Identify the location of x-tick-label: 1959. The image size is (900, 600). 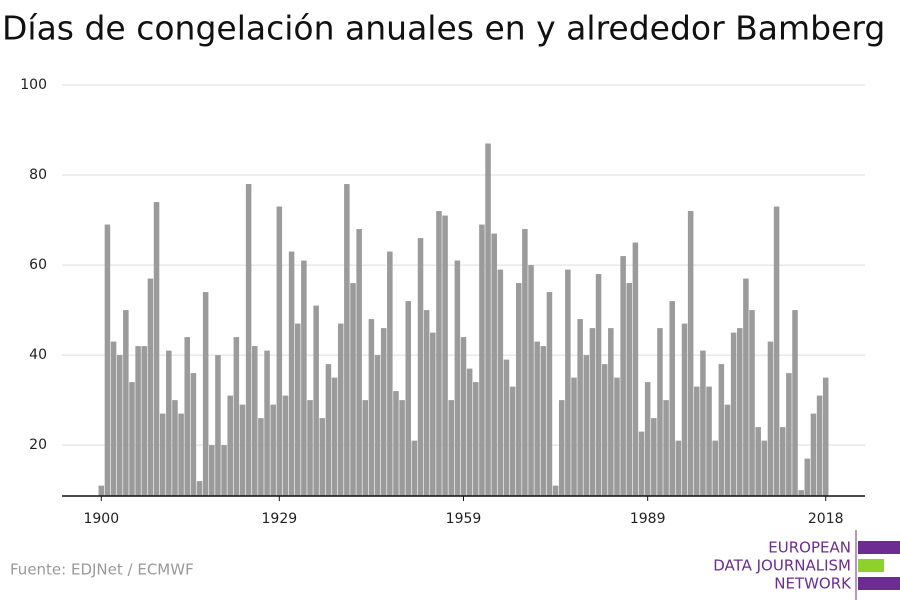
(464, 519).